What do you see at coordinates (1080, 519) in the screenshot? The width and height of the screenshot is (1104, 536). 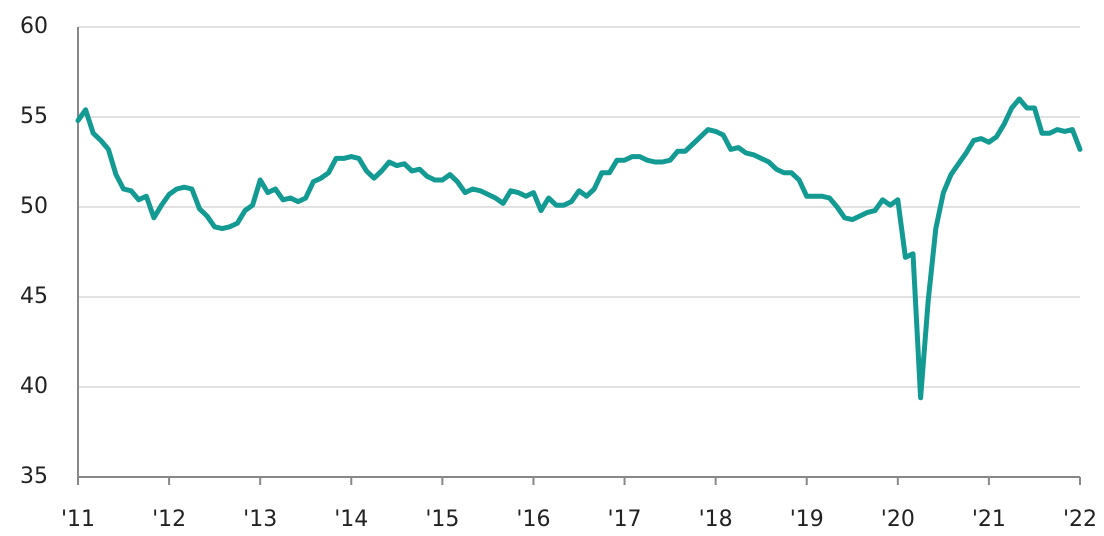 I see `x-tick-label: '22` at bounding box center [1080, 519].